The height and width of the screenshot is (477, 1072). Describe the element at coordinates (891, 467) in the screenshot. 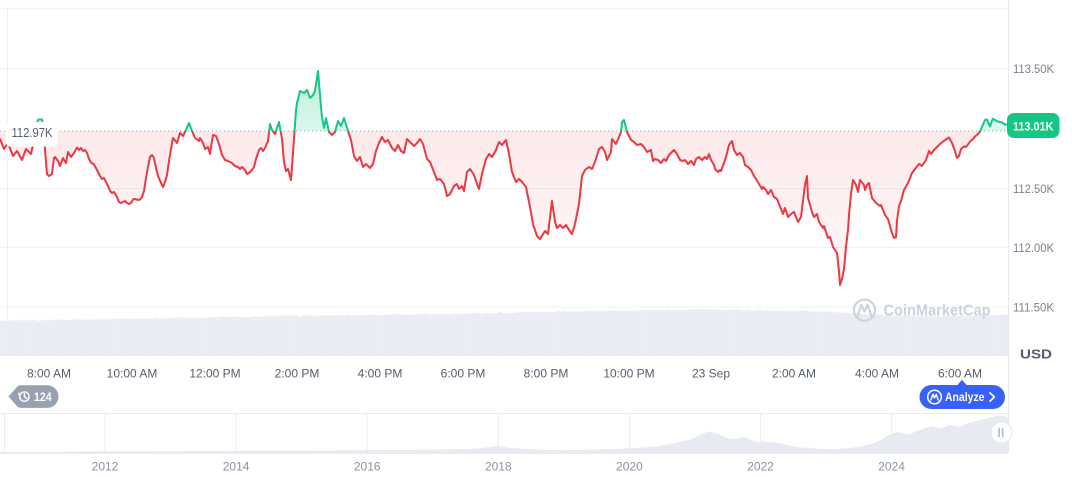

I see `svg-text: 2024` at that location.